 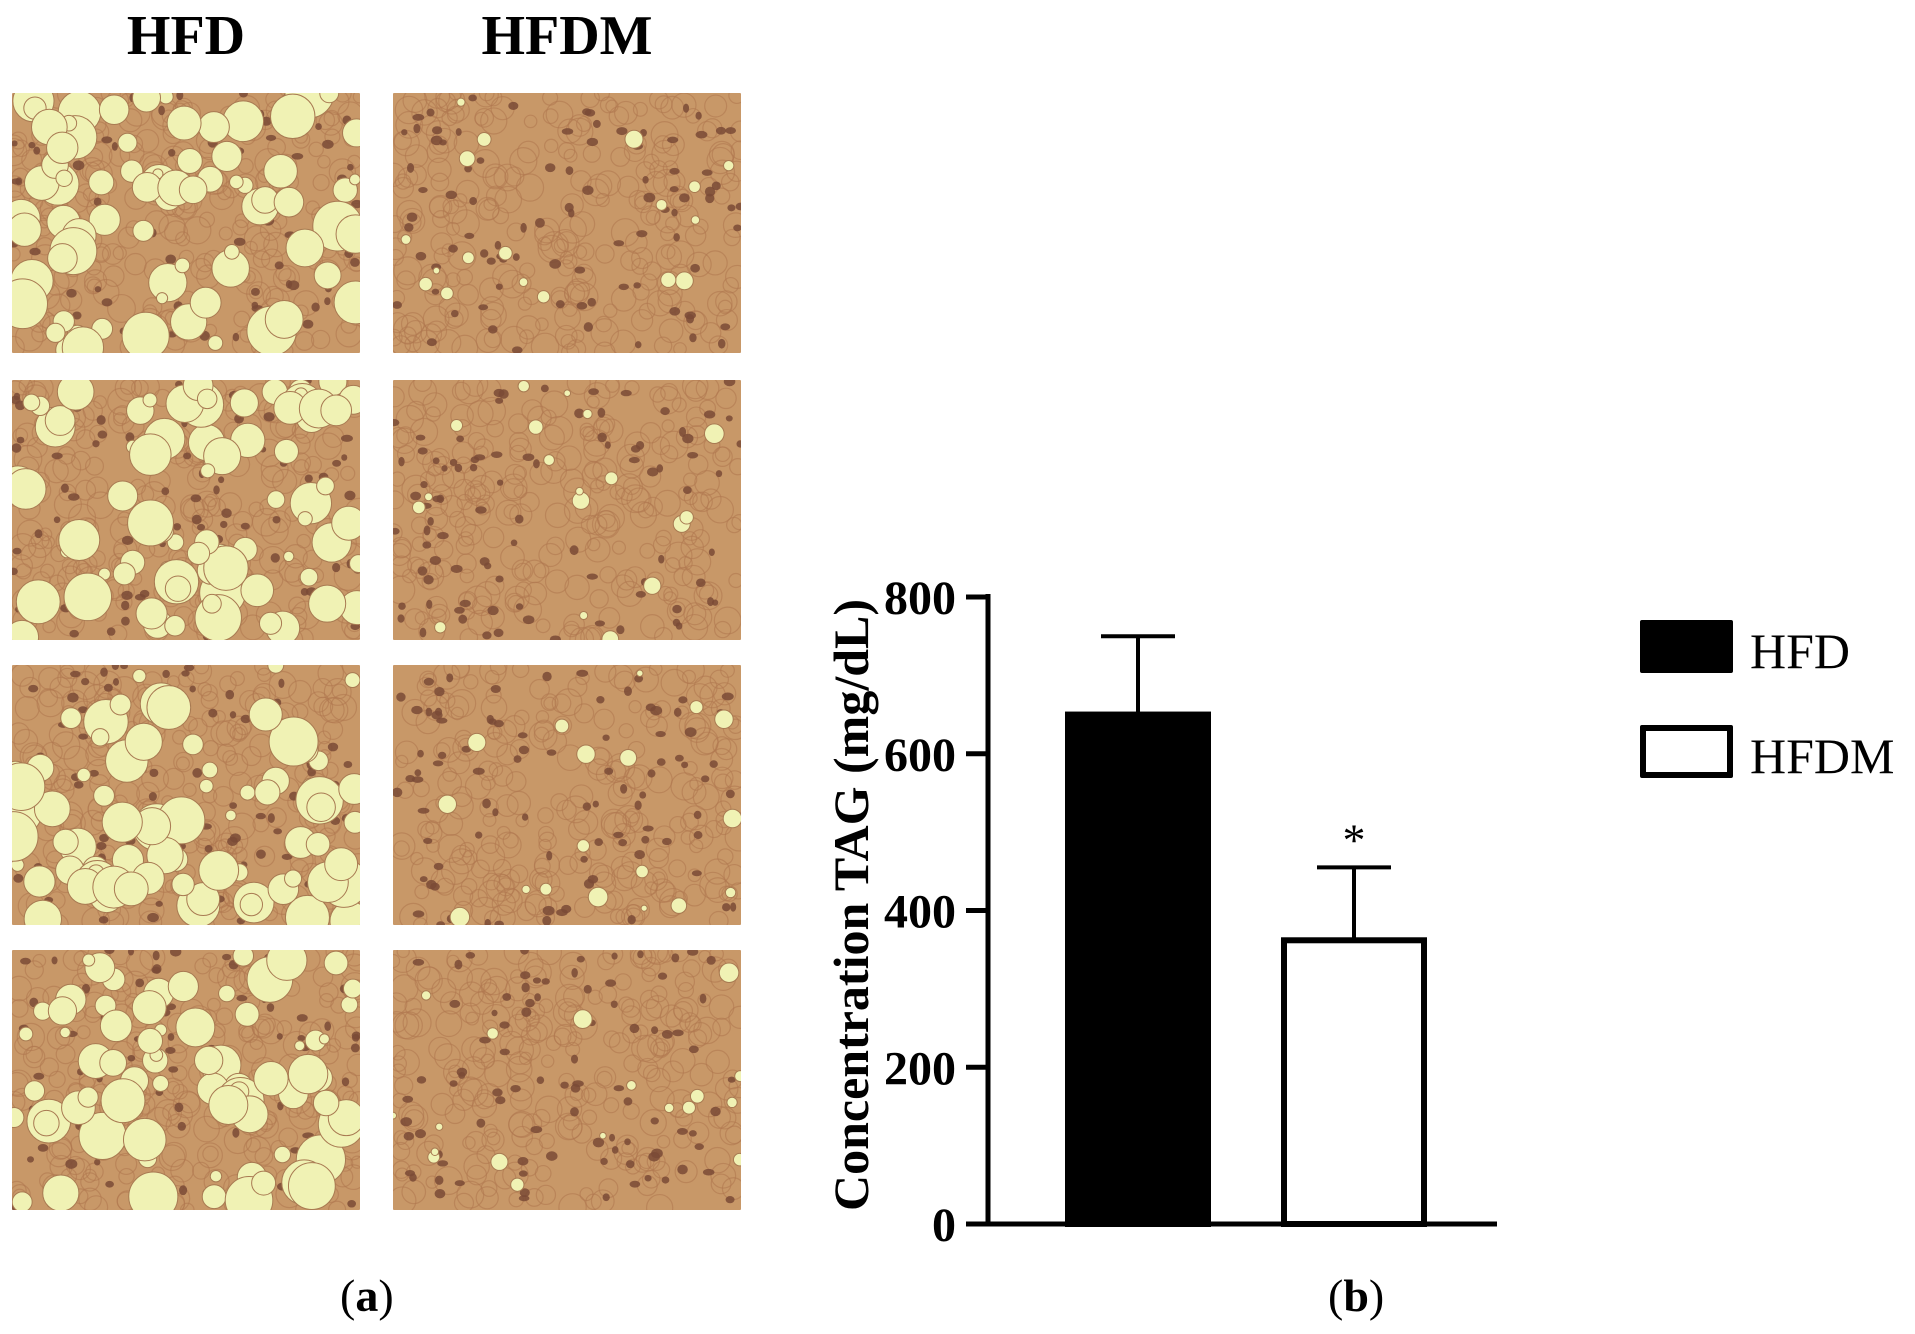 I want to click on y-tick-label: 200, so click(x=920, y=1068).